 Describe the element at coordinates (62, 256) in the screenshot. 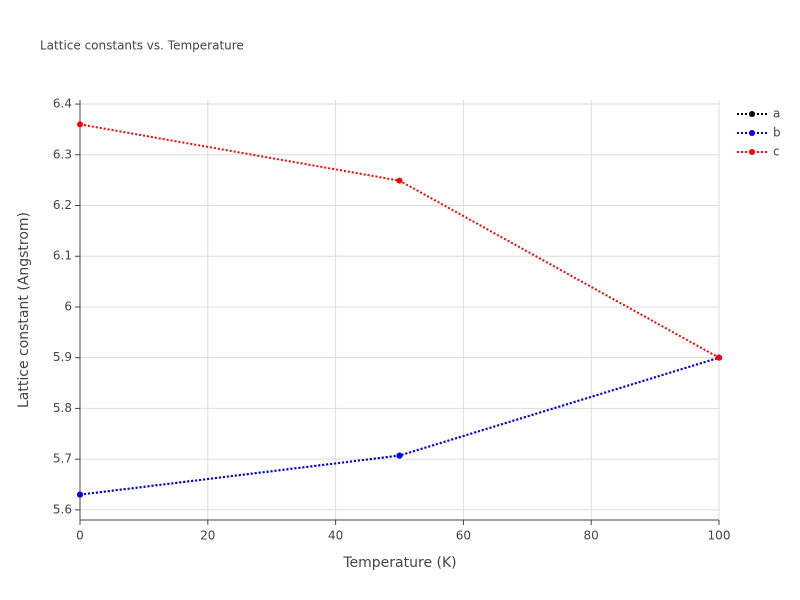

I see `y-tick-label: 6.1` at that location.